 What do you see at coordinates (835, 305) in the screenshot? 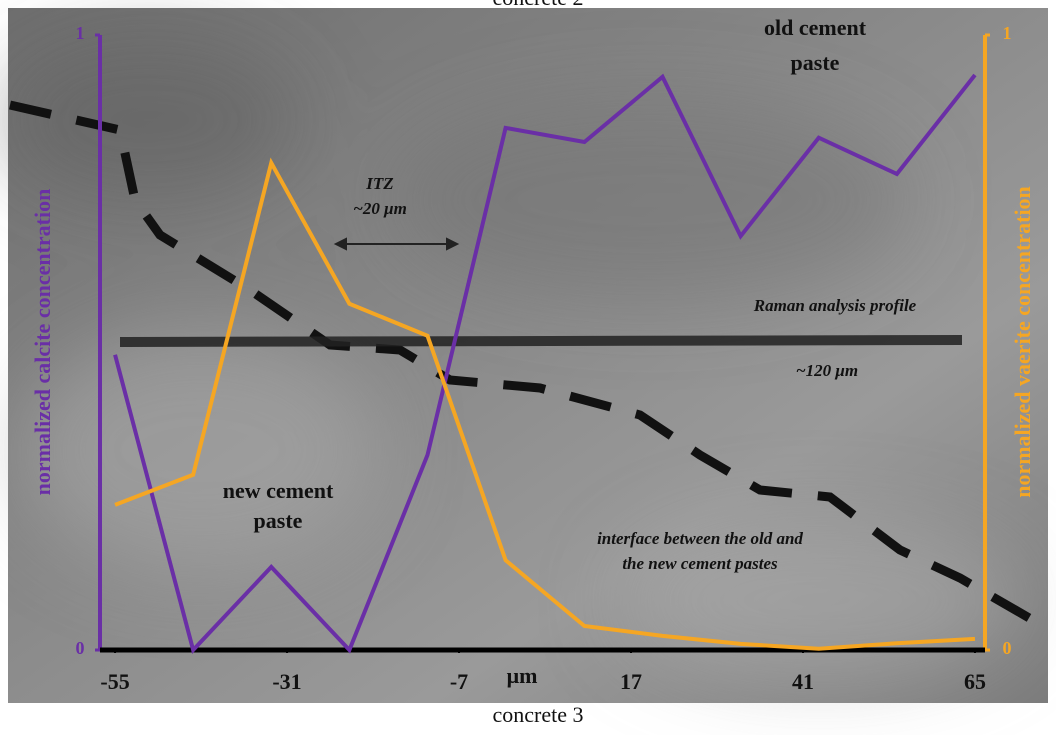
I see `annotation: Raman analysis profile` at bounding box center [835, 305].